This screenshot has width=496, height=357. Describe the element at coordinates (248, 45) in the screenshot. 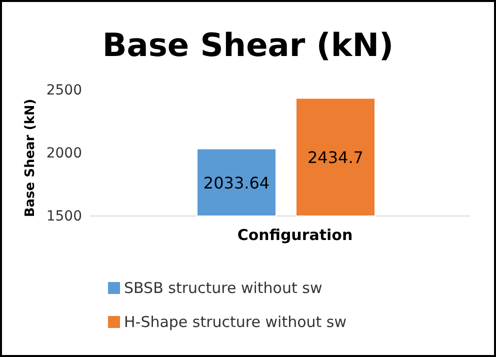

I see `chart-title: Base Shear (kN)` at that location.